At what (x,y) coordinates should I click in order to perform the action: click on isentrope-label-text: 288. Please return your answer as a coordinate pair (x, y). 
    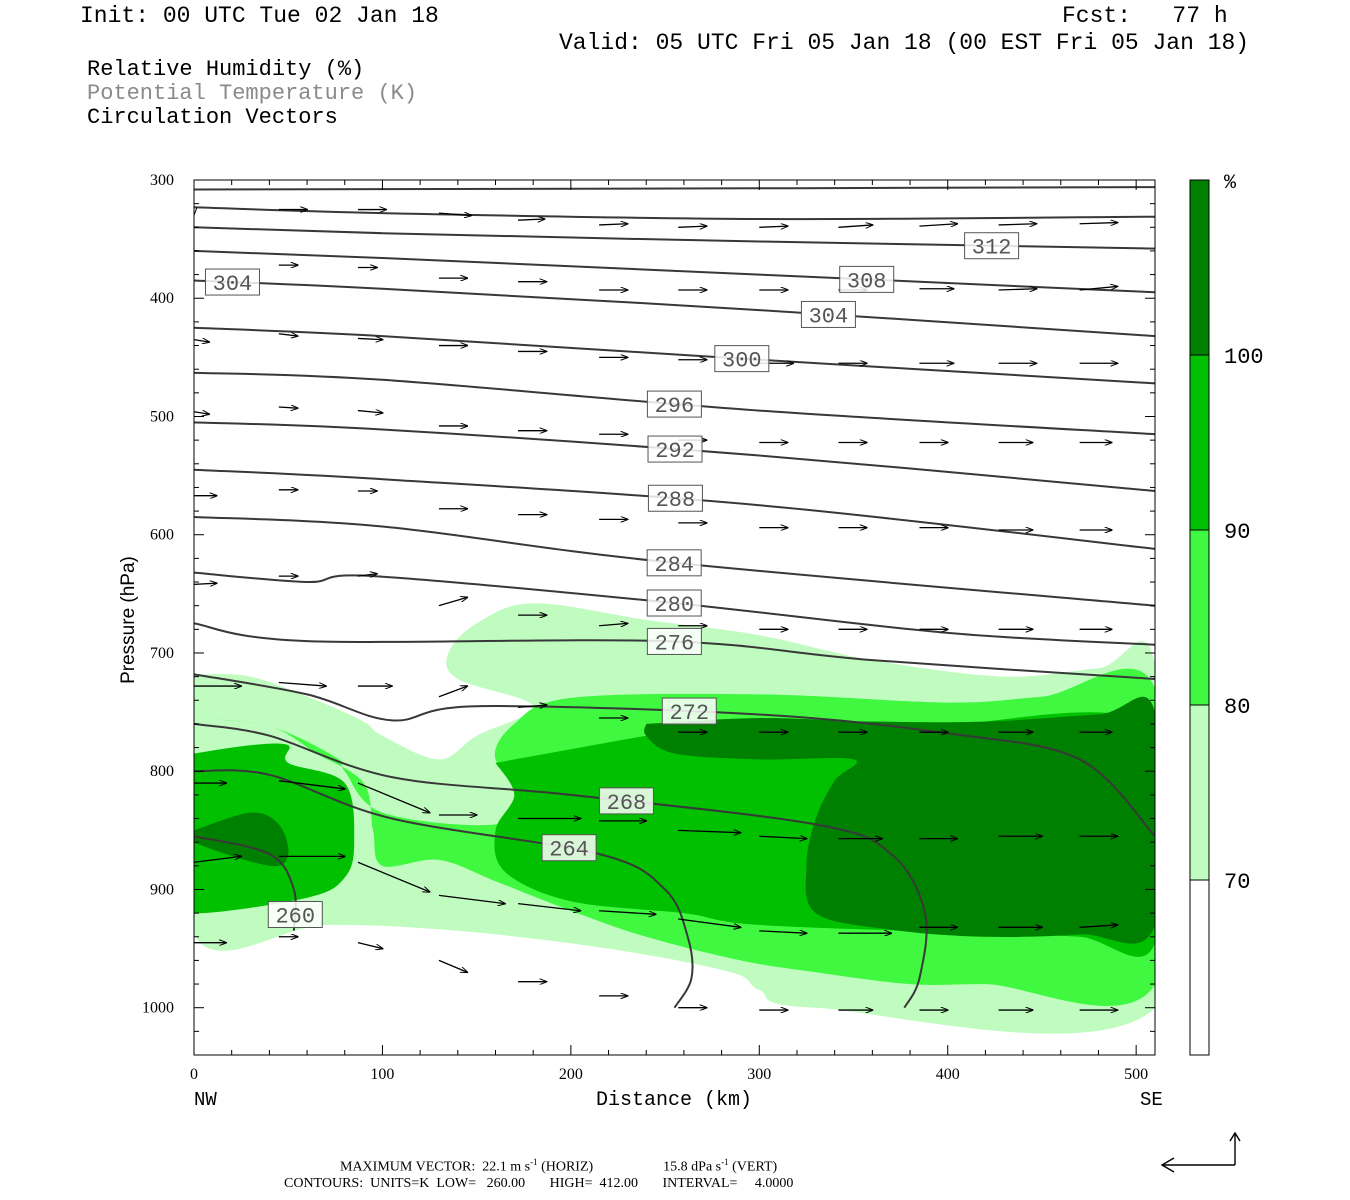
    Looking at the image, I should click on (676, 500).